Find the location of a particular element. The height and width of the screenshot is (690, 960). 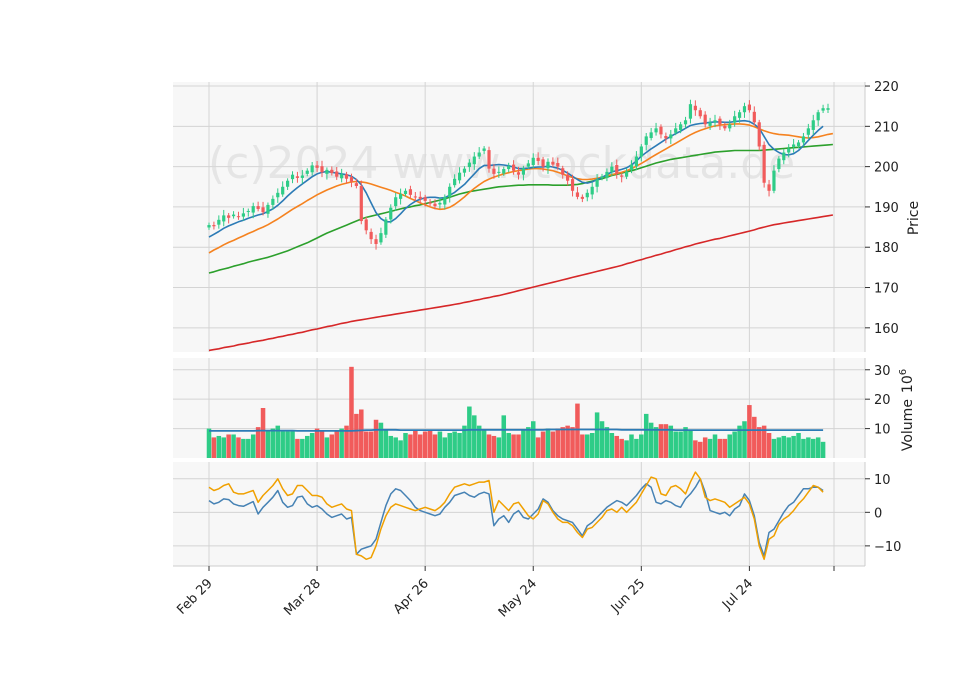

volume-bars is located at coordinates (516, 412).